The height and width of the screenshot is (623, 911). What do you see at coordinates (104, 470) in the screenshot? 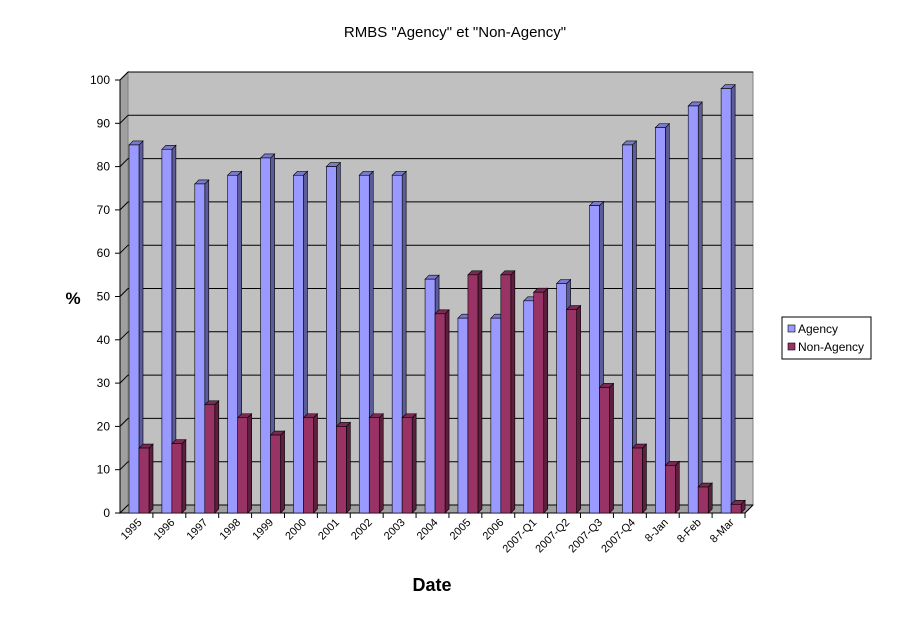
I see `y-tick-label: 10` at bounding box center [104, 470].